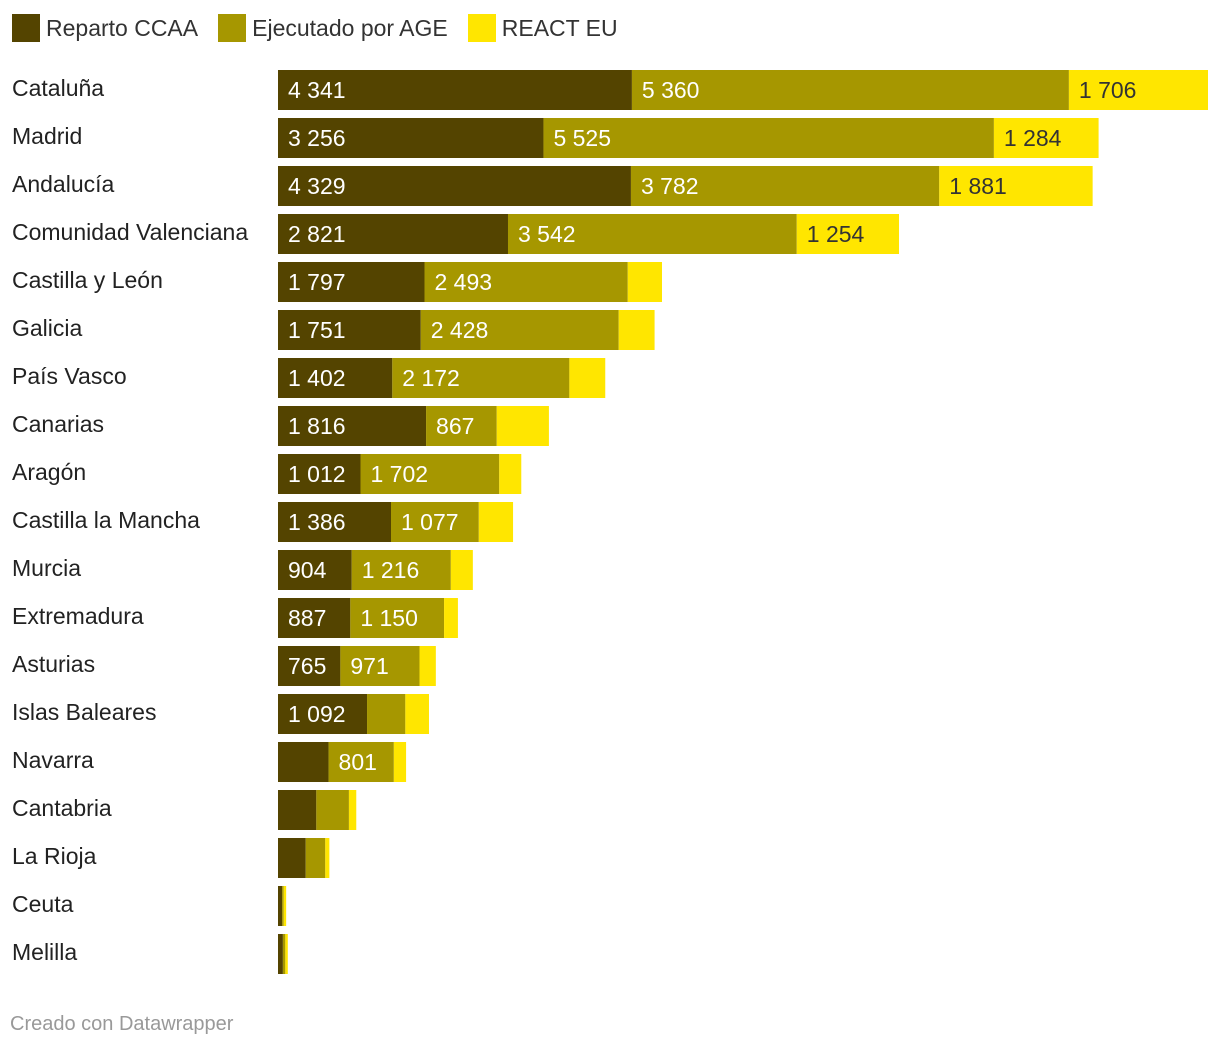 Image resolution: width=1220 pixels, height=1050 pixels. Describe the element at coordinates (49, 472) in the screenshot. I see `category-label: Aragón` at that location.